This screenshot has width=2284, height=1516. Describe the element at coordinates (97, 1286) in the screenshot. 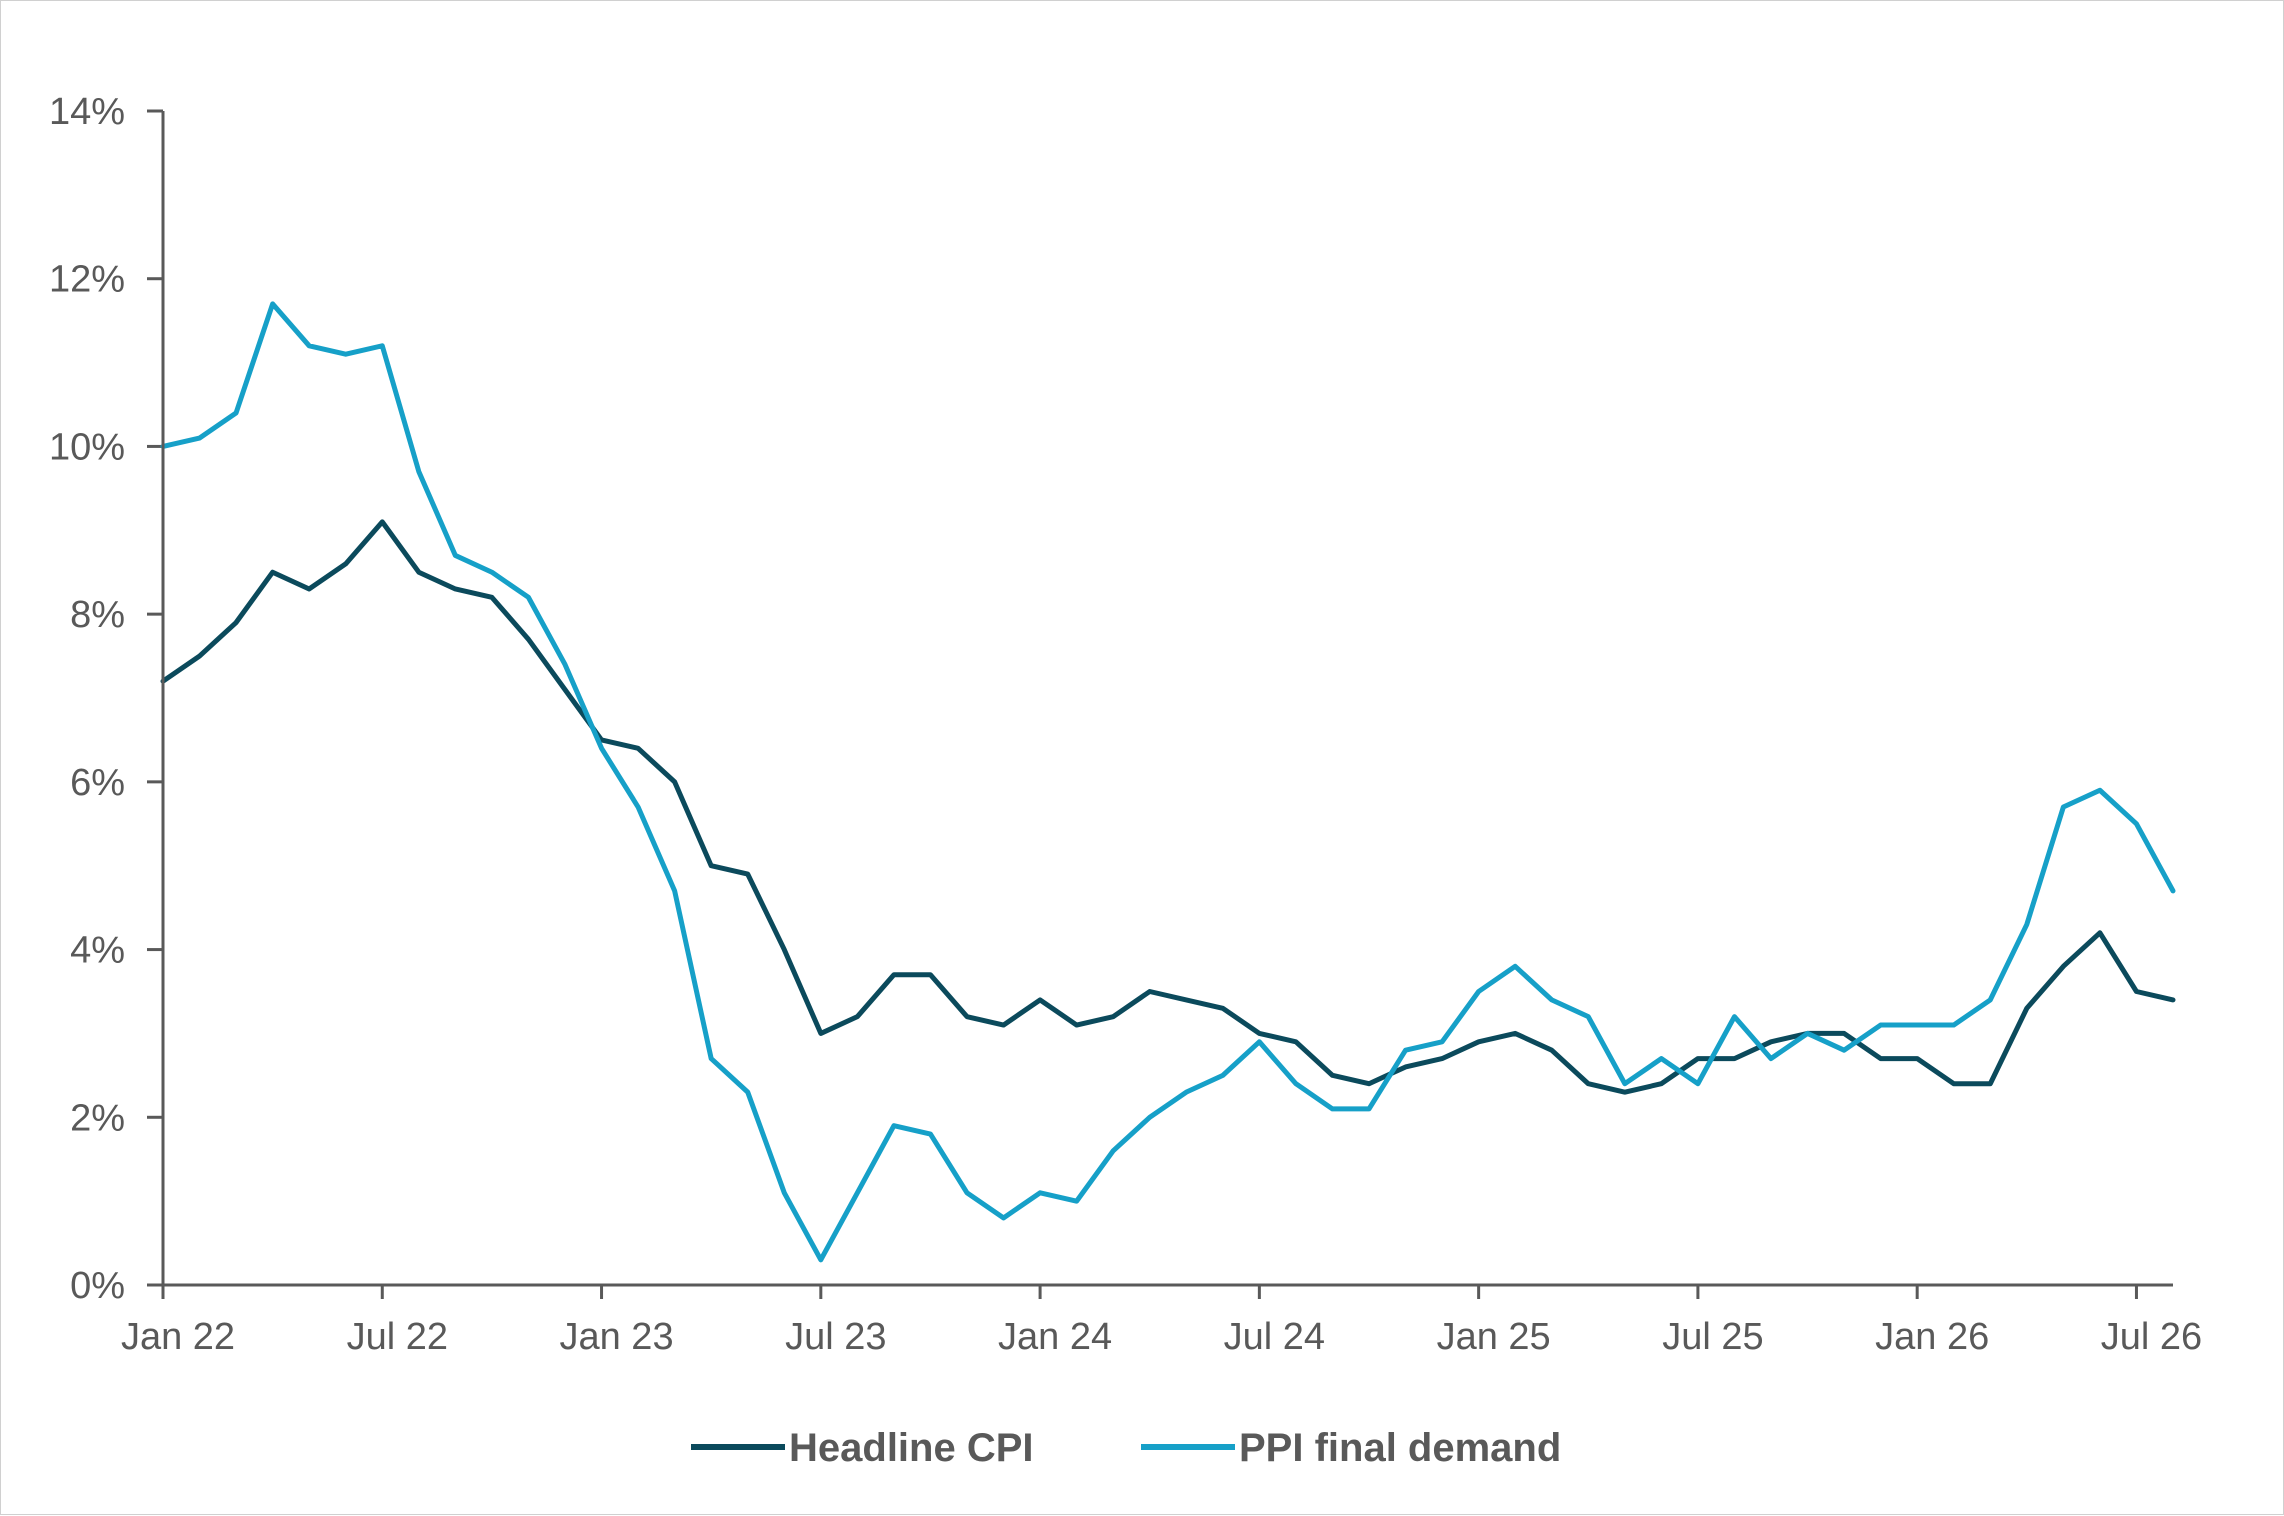

I see `y-tick-label: 0%` at that location.